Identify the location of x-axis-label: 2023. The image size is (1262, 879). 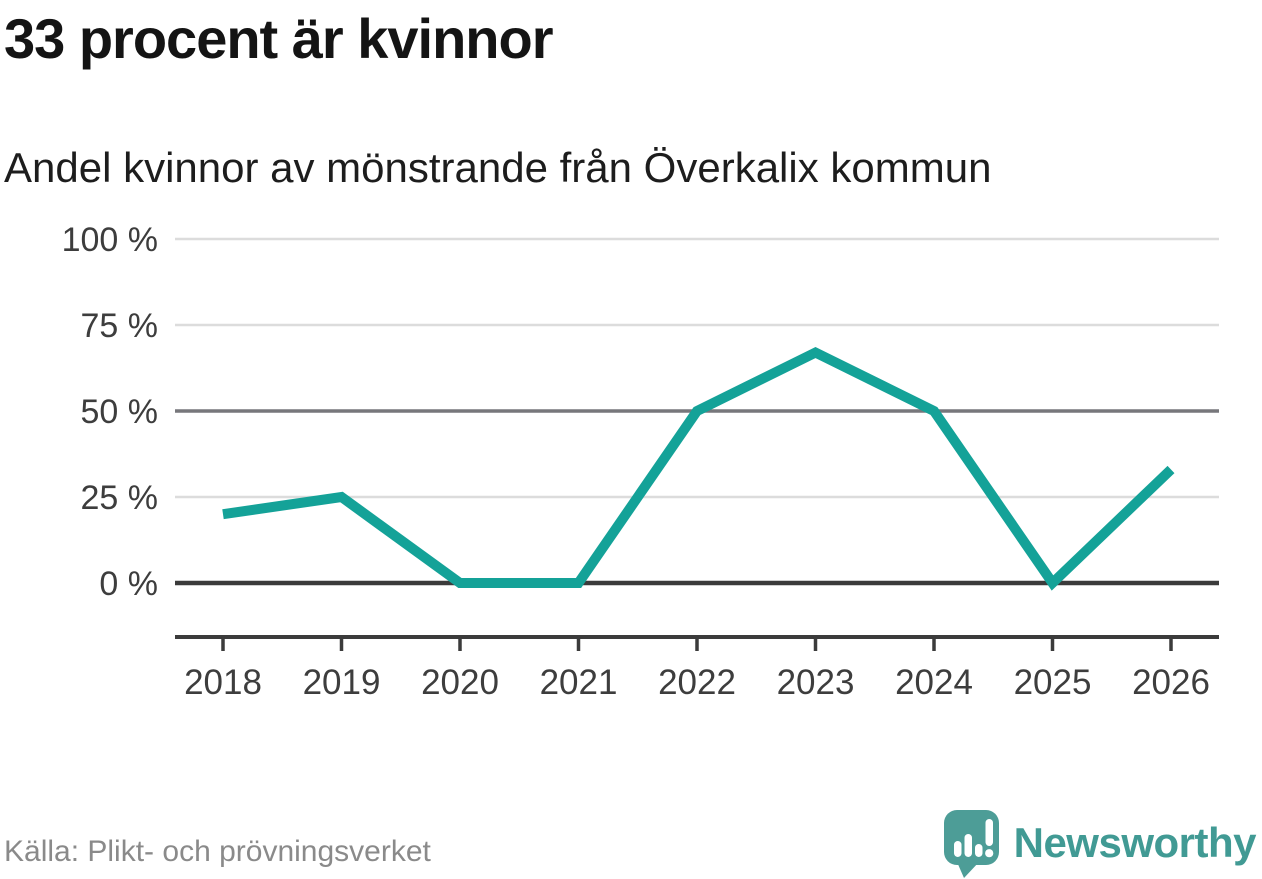
(816, 682).